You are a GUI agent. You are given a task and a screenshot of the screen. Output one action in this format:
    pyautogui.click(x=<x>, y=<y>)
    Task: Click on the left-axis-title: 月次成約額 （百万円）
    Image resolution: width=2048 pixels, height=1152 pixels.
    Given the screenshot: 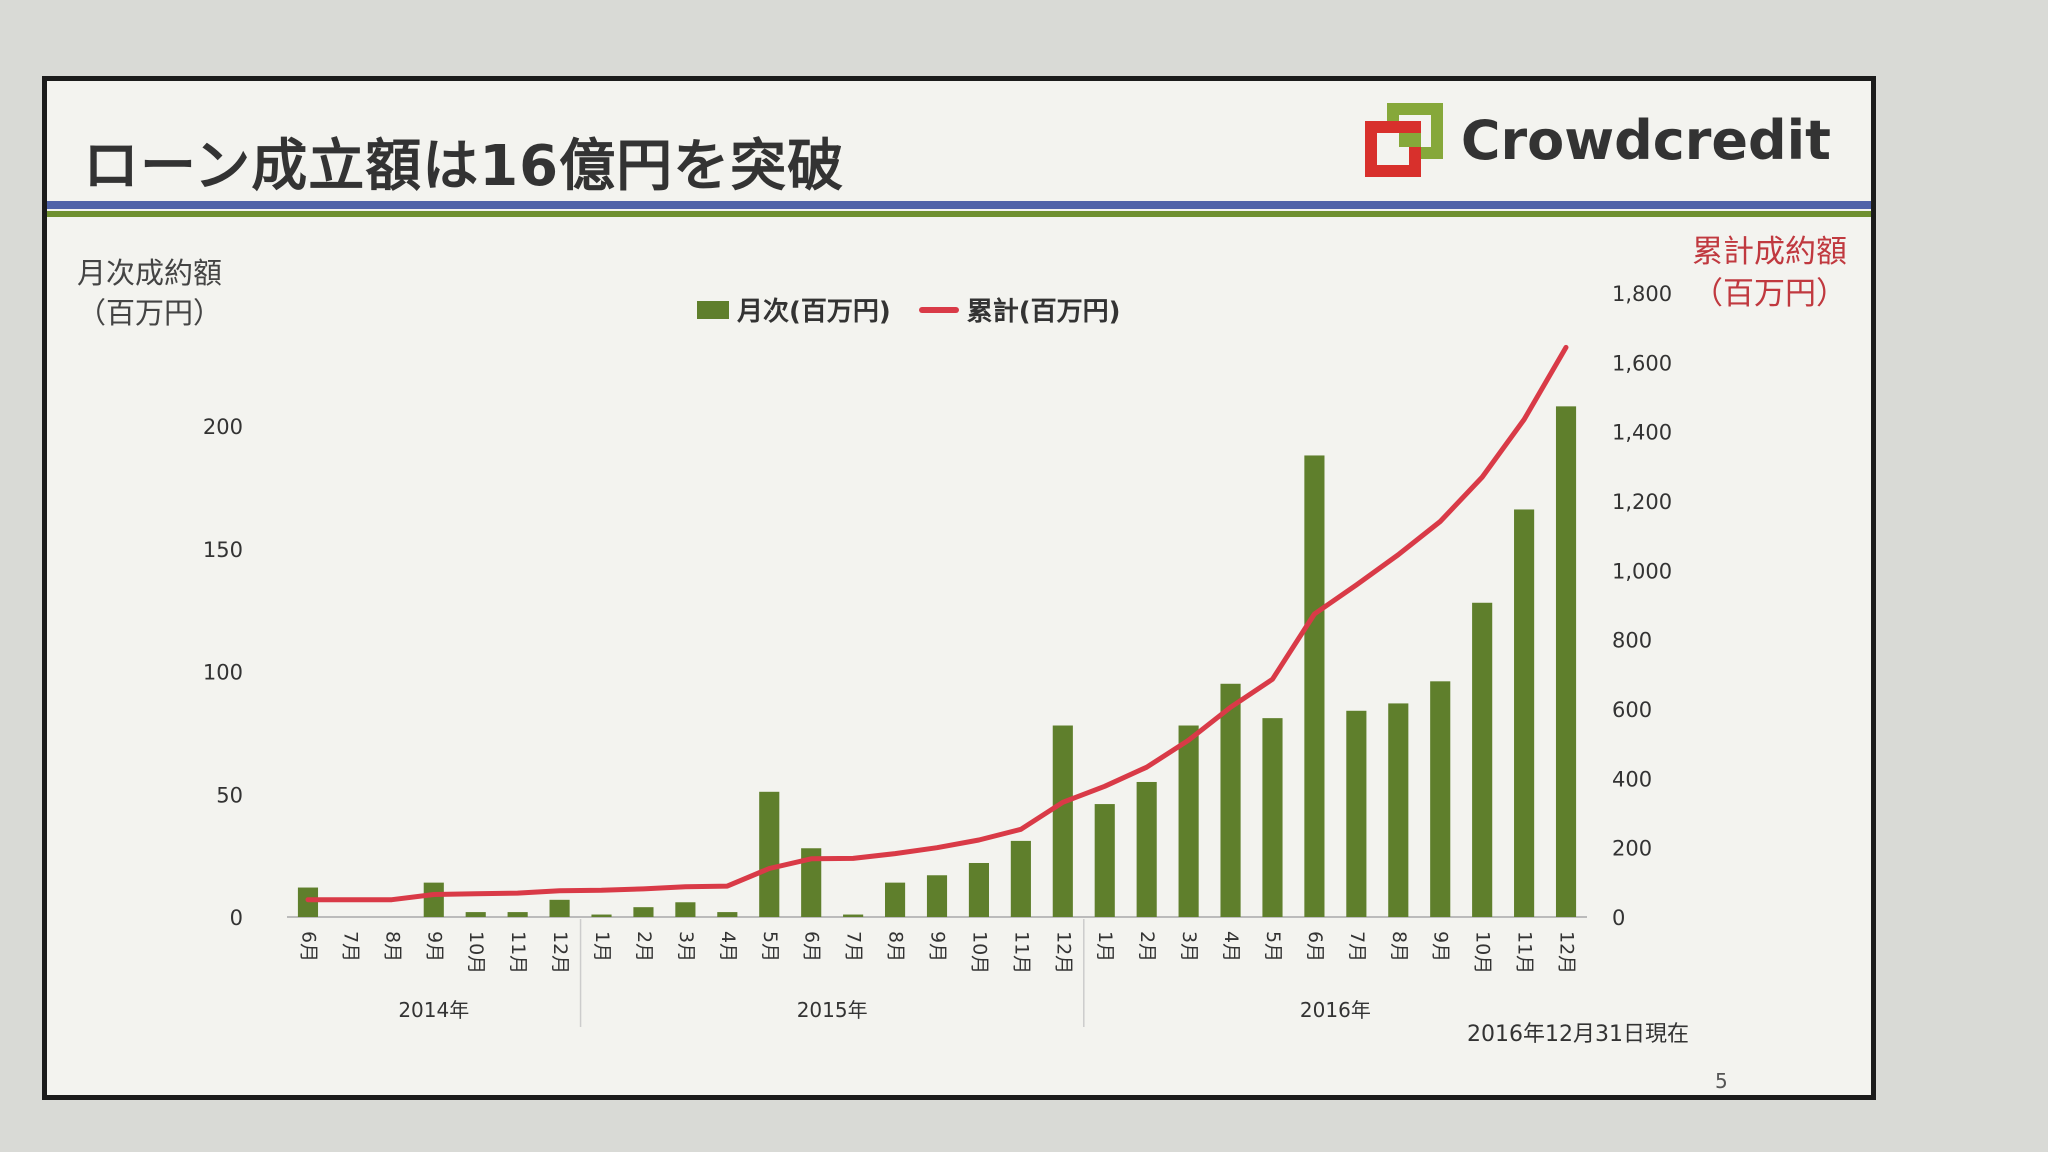 What is the action you would take?
    pyautogui.click(x=149, y=293)
    